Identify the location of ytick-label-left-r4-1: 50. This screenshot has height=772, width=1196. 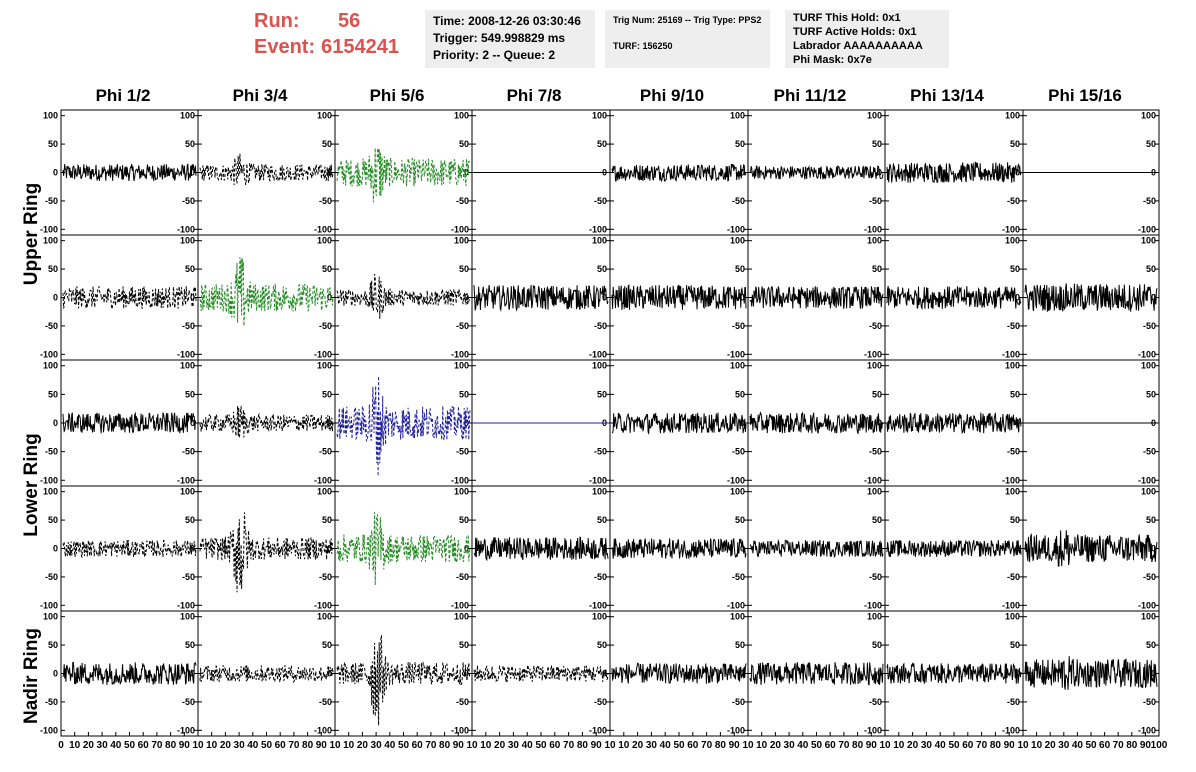
(53, 645).